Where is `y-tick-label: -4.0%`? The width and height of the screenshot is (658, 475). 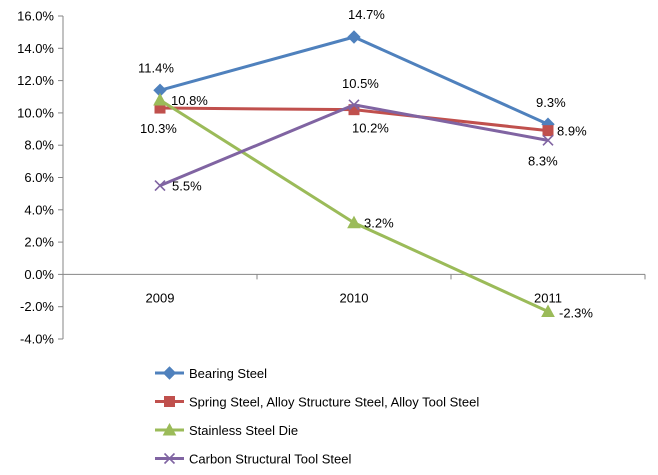 y-tick-label: -4.0% is located at coordinates (37, 339).